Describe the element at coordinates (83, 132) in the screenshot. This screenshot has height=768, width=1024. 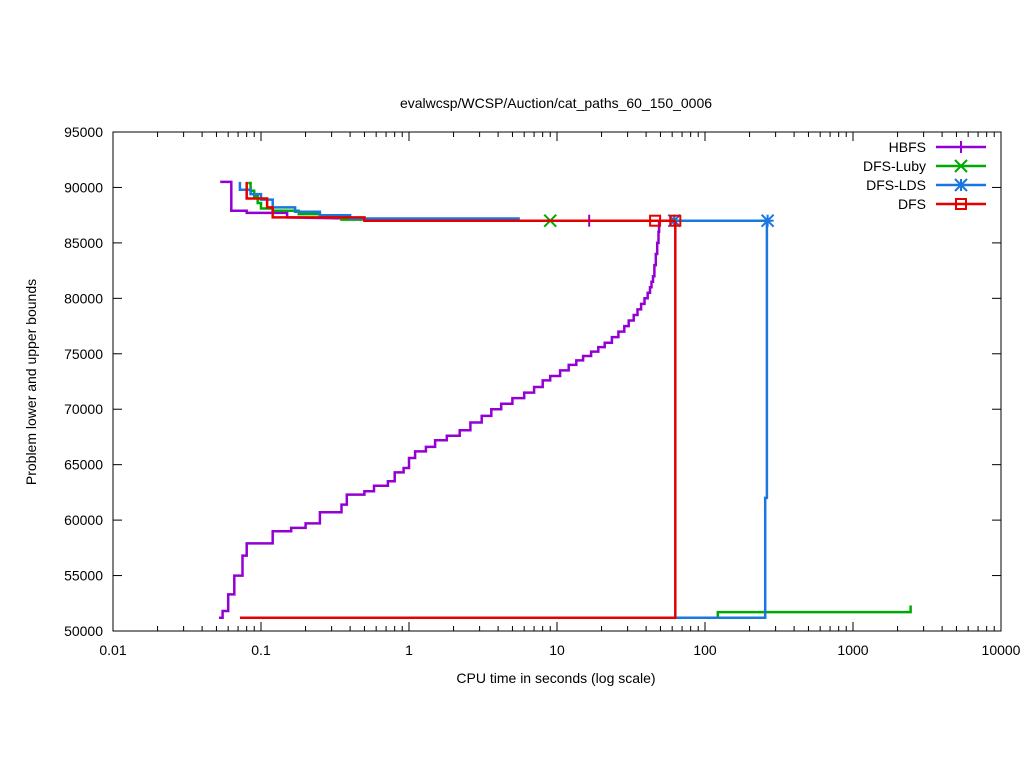
I see `y-tick-label: 95000` at that location.